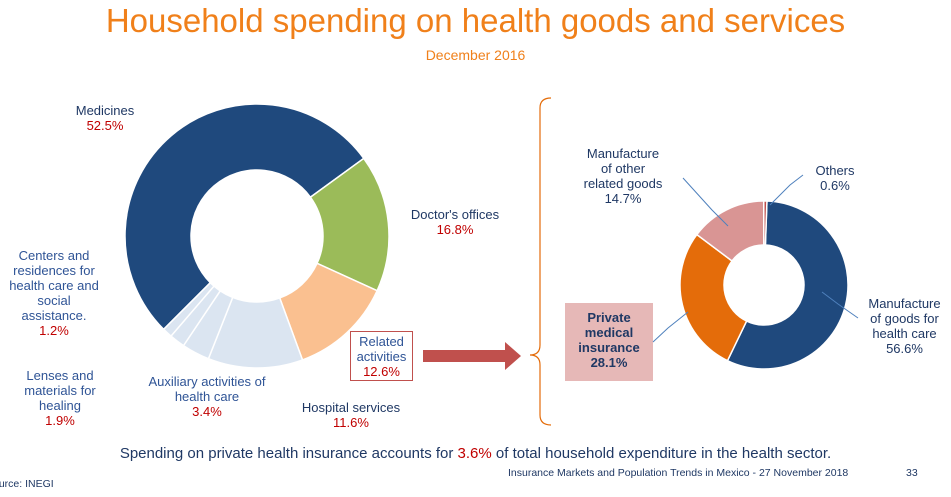 This screenshot has width=951, height=497. What do you see at coordinates (623, 153) in the screenshot?
I see `label-other-goods-l1: Manufacture` at bounding box center [623, 153].